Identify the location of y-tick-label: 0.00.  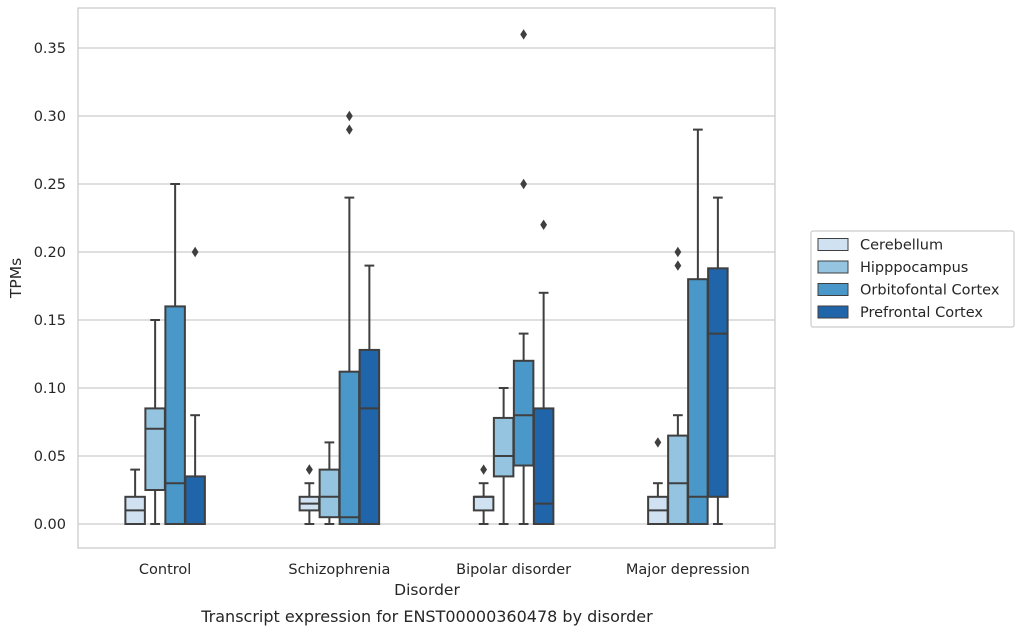
(50, 525).